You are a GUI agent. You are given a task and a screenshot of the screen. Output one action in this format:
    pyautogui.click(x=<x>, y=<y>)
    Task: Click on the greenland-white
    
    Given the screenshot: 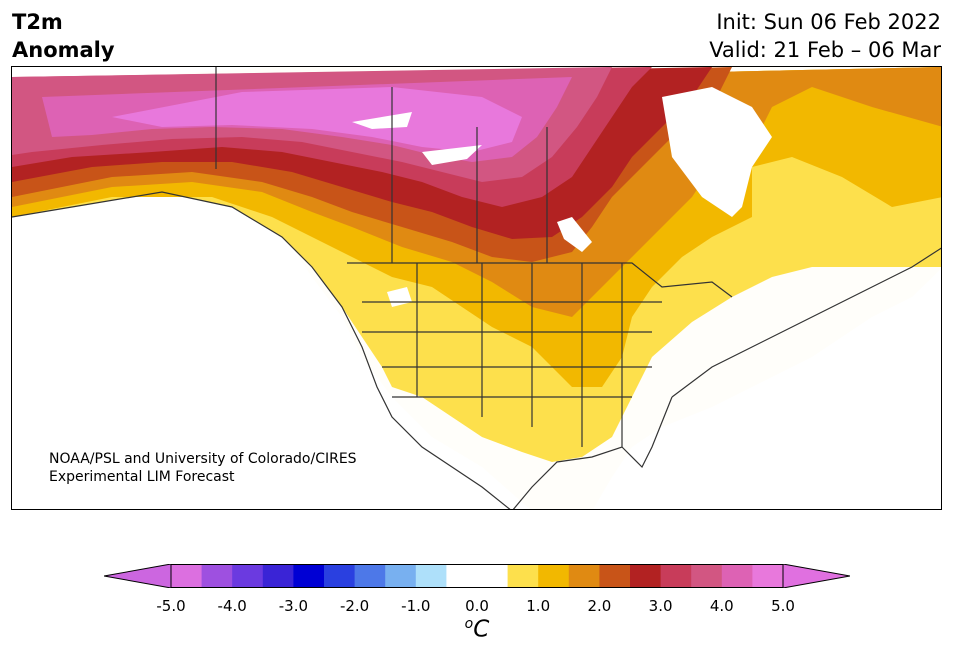 What is the action you would take?
    pyautogui.click(x=717, y=152)
    